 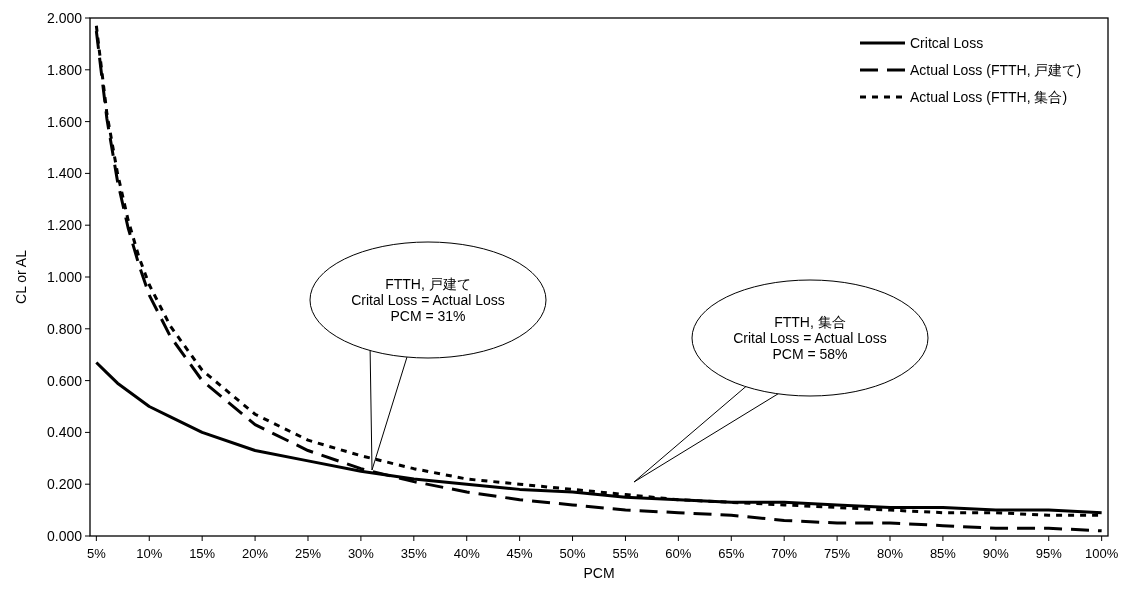 What do you see at coordinates (996, 553) in the screenshot?
I see `x-tick-label: 90%` at bounding box center [996, 553].